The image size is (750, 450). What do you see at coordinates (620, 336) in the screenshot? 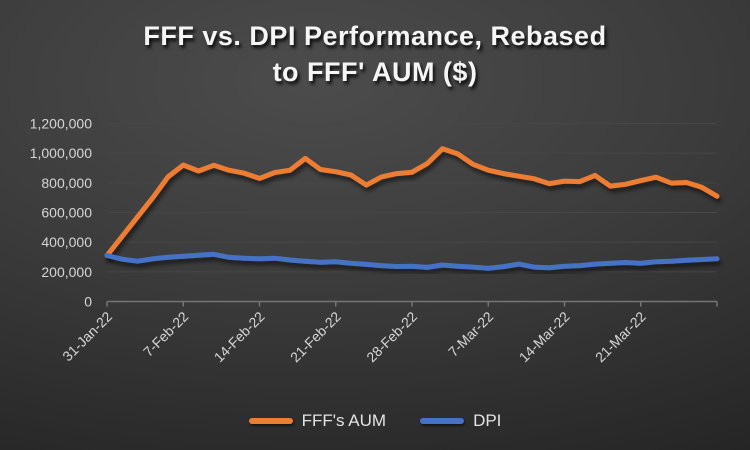
I see `svg-text: 21-Mar-22` at bounding box center [620, 336].